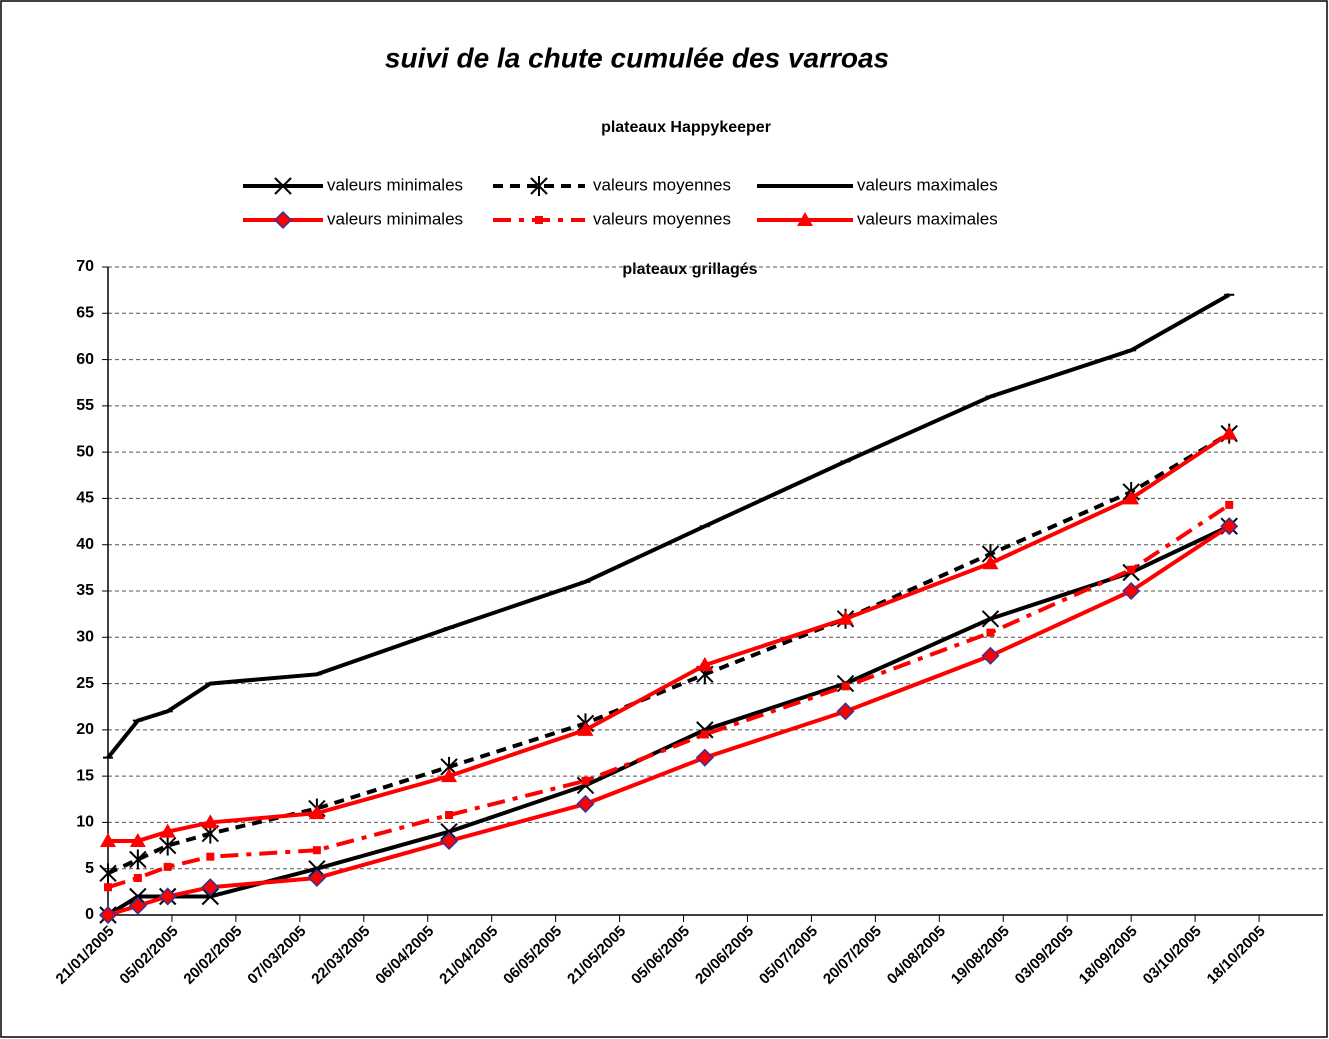 This screenshot has height=1039, width=1329. What do you see at coordinates (85, 775) in the screenshot?
I see `y-tick-label: 15` at bounding box center [85, 775].